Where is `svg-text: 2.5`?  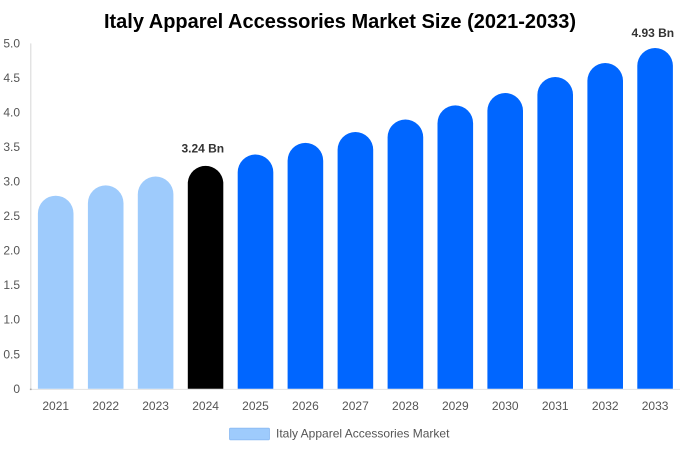
svg-text: 2.5 is located at coordinates (11, 216).